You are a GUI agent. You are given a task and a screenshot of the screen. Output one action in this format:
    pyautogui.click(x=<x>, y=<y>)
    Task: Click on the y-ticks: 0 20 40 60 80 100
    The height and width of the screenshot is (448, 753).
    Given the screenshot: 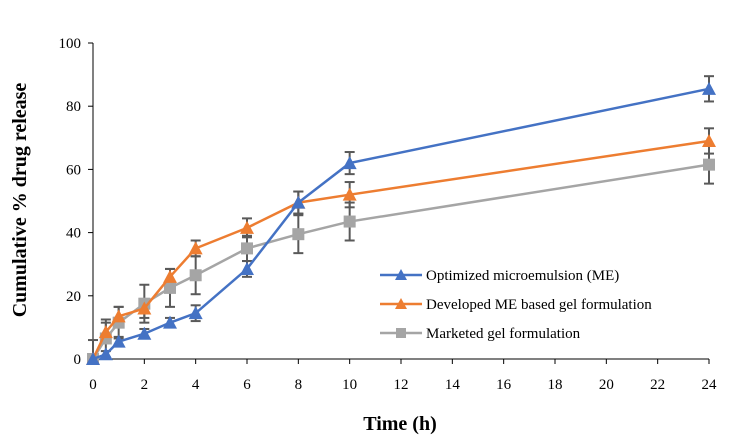 What is the action you would take?
    pyautogui.click(x=76, y=202)
    